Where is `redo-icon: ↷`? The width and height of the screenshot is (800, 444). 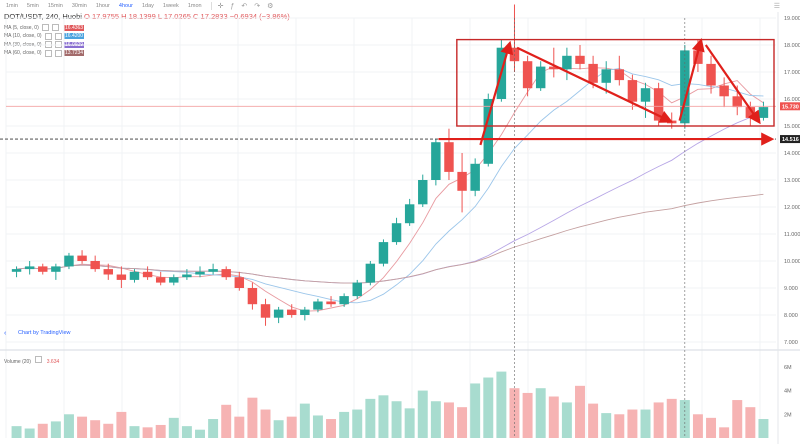 redo-icon: ↷ is located at coordinates (257, 6).